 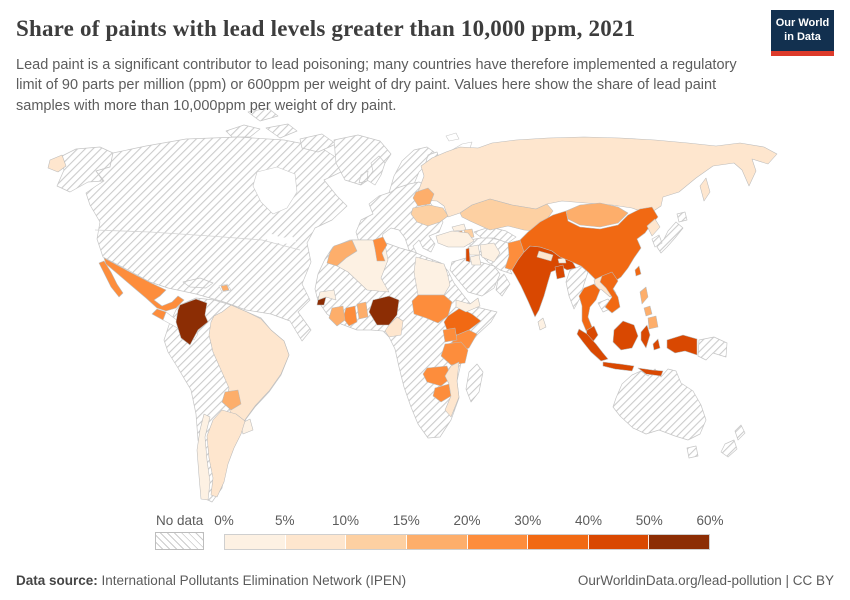 I want to click on country-nigeria, so click(x=384, y=310).